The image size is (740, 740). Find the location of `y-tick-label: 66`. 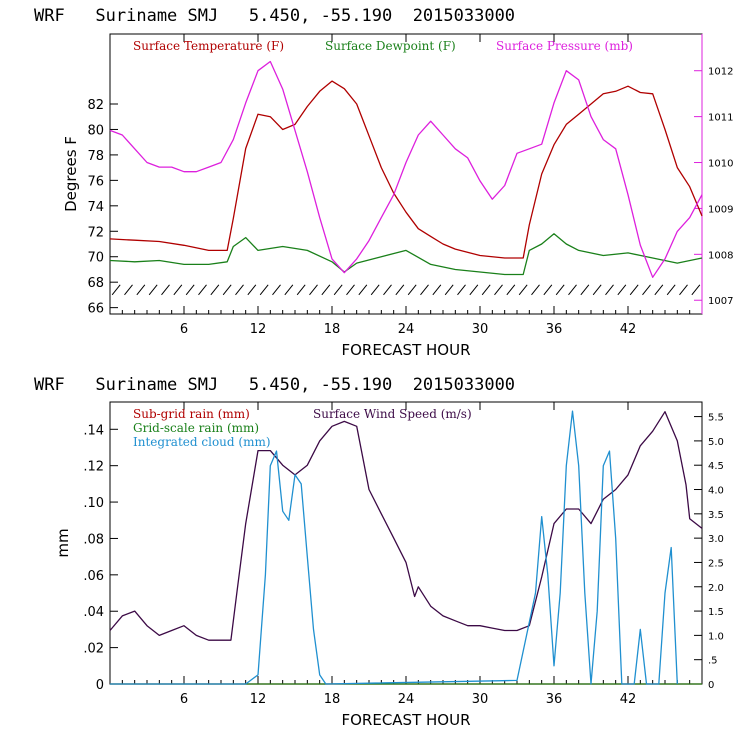

y-tick-label: 66 is located at coordinates (95, 309).